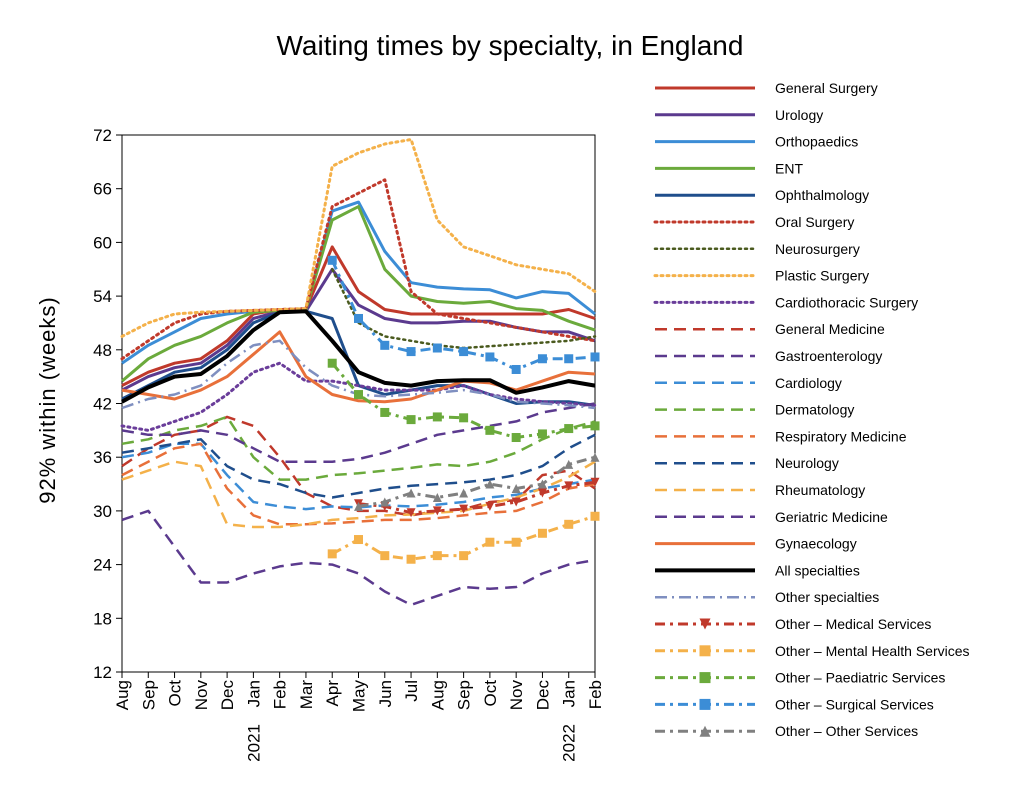  What do you see at coordinates (359, 696) in the screenshot?
I see `x-tick-label: May` at bounding box center [359, 696].